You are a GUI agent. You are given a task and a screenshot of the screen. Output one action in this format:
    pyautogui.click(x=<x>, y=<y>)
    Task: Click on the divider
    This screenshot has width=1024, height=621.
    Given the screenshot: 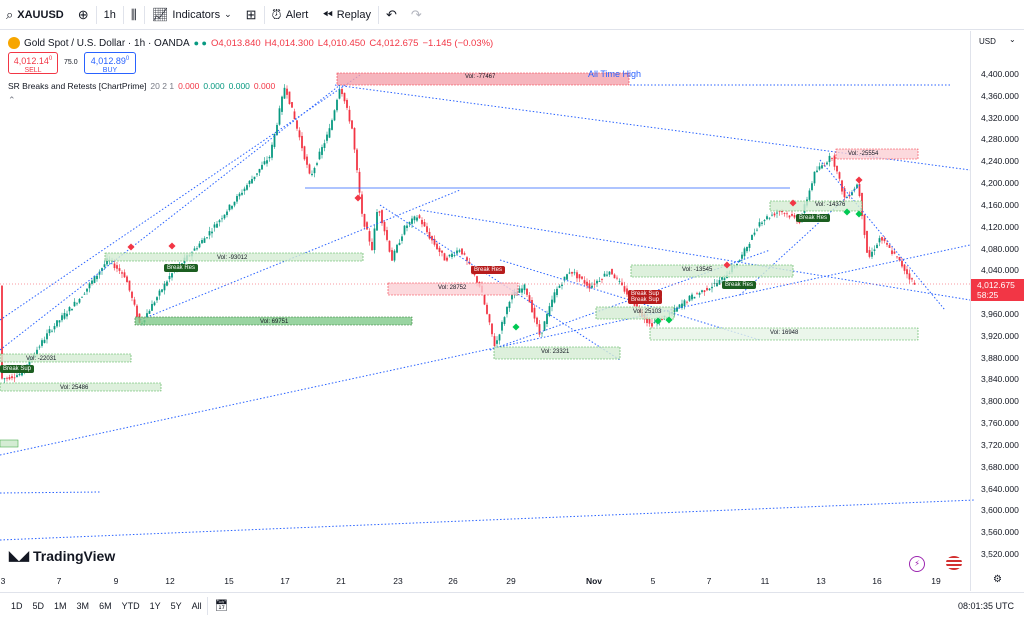 What is the action you would take?
    pyautogui.click(x=144, y=14)
    